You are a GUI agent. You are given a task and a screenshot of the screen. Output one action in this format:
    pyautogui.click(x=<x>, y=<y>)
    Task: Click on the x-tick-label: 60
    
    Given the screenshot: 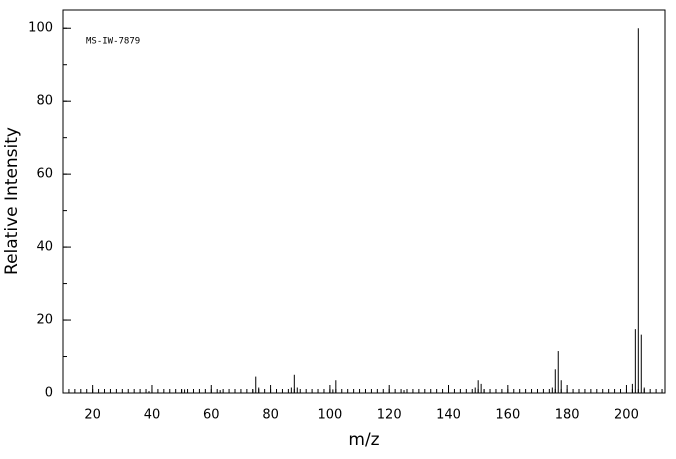 What is the action you would take?
    pyautogui.click(x=211, y=415)
    